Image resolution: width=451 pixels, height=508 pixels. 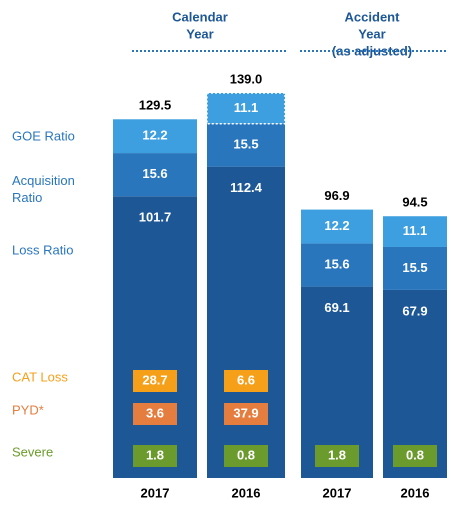 What do you see at coordinates (246, 78) in the screenshot?
I see `total-label: 139.0` at bounding box center [246, 78].